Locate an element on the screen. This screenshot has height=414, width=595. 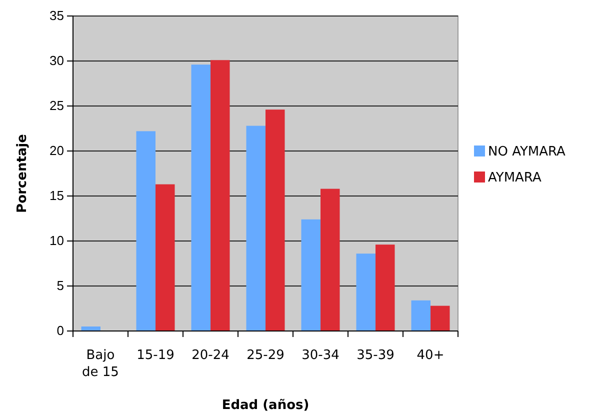
x-tick-label: 40+ is located at coordinates (430, 355).